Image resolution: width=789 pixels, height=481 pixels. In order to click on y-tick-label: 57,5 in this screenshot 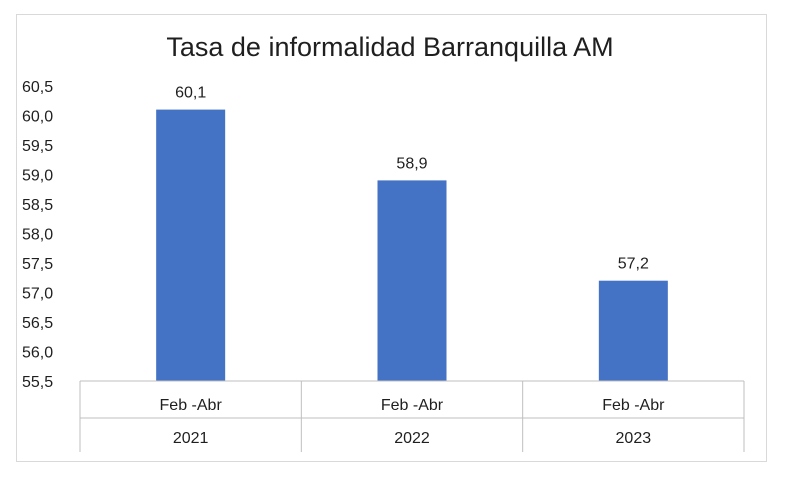, I will do `click(37, 264)`.